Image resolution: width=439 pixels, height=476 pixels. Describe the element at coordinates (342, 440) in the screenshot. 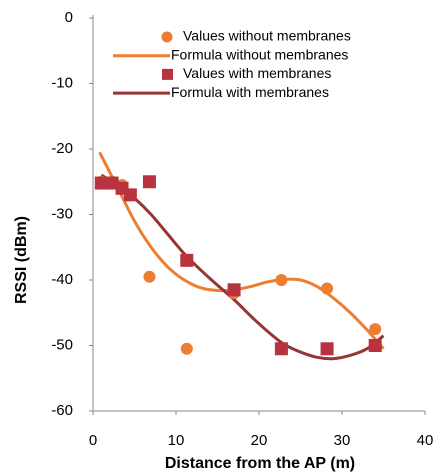

I see `x-tick-label: 30` at that location.